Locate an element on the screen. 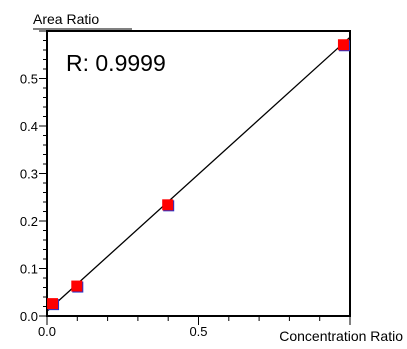 The width and height of the screenshot is (407, 349). r-value-annotation: R: 0.9999 is located at coordinates (116, 63).